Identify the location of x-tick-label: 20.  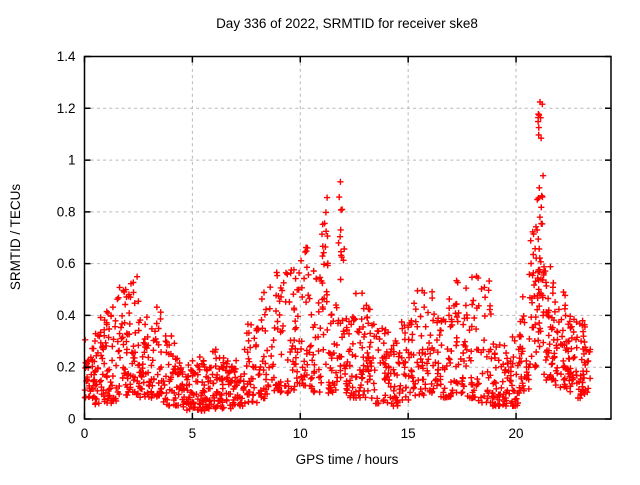
(516, 433).